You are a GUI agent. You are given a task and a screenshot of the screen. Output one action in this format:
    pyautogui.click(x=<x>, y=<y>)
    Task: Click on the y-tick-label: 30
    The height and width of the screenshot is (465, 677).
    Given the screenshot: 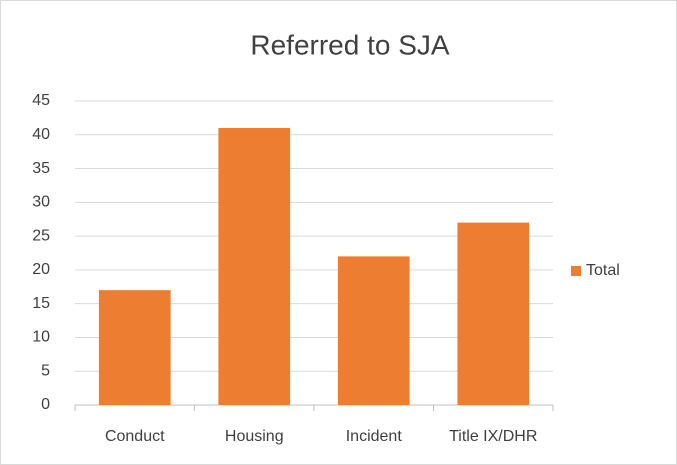 What is the action you would take?
    pyautogui.click(x=41, y=202)
    